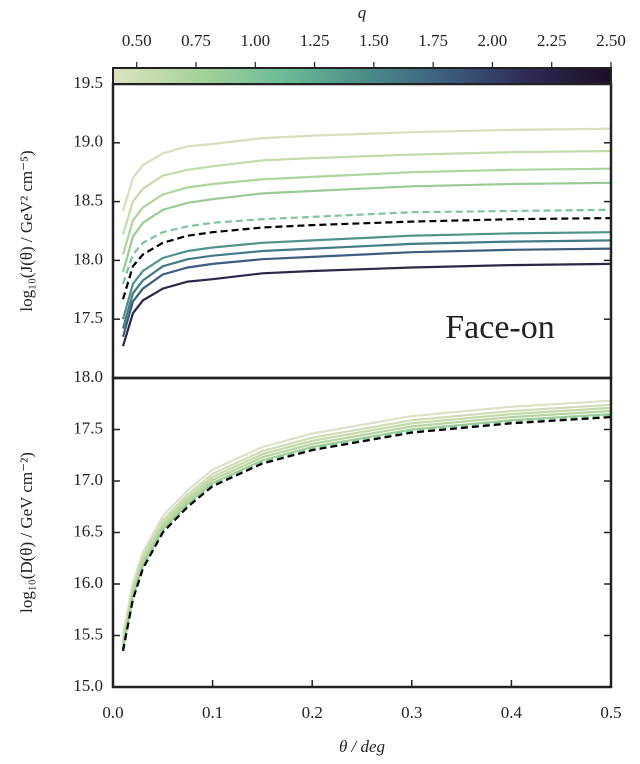 The width and height of the screenshot is (640, 764). Describe the element at coordinates (88, 633) in the screenshot. I see `y-tick-label: 15.5` at that location.